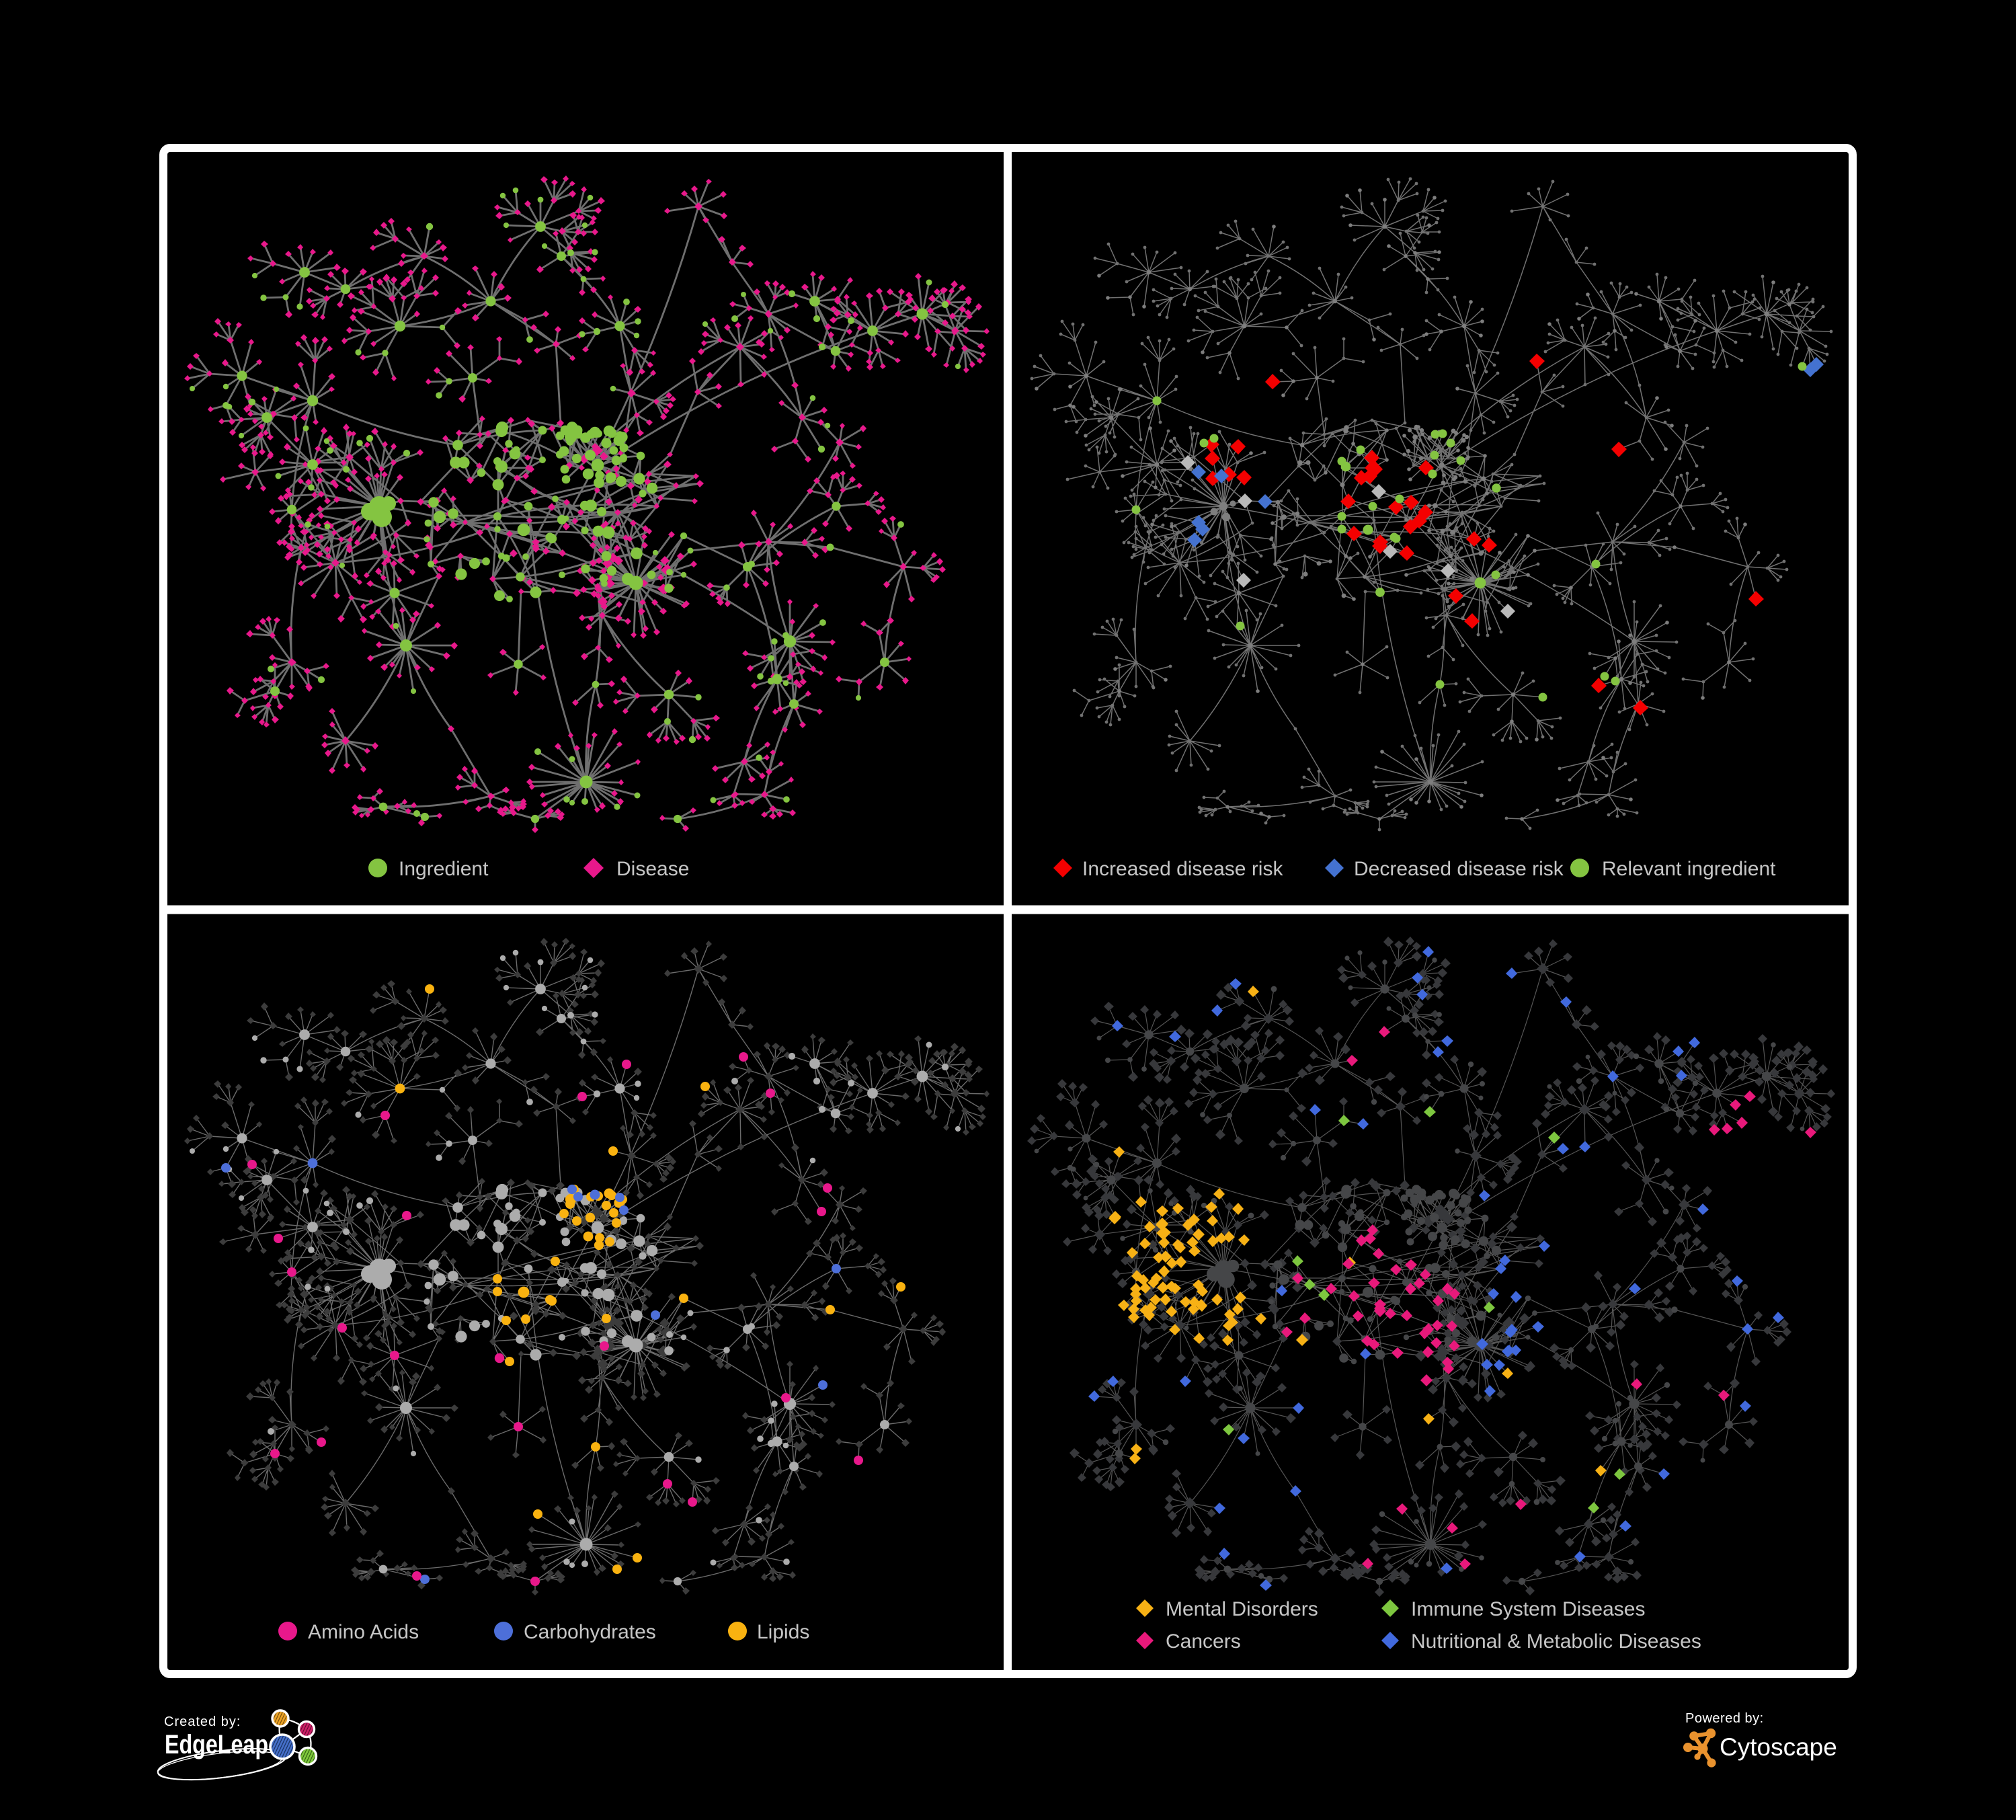 Image resolution: width=2016 pixels, height=1820 pixels. Describe the element at coordinates (1182, 869) in the screenshot. I see `svg-text: Increased disease risk` at that location.